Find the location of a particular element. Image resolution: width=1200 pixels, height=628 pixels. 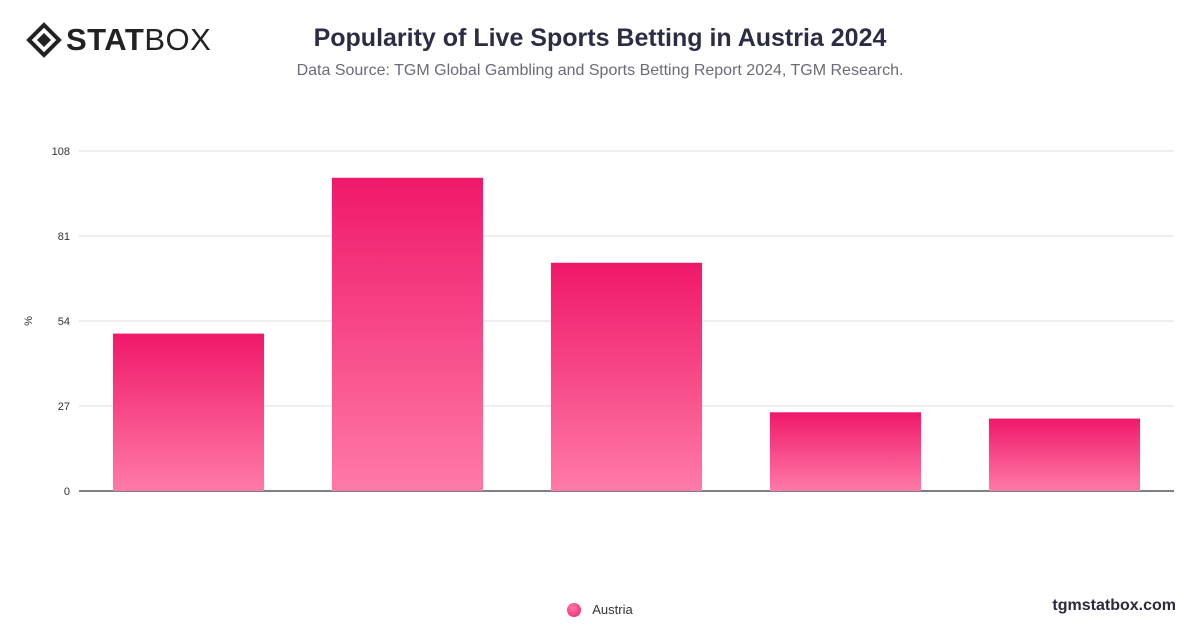

logo-text-light: BOX is located at coordinates (178, 39).